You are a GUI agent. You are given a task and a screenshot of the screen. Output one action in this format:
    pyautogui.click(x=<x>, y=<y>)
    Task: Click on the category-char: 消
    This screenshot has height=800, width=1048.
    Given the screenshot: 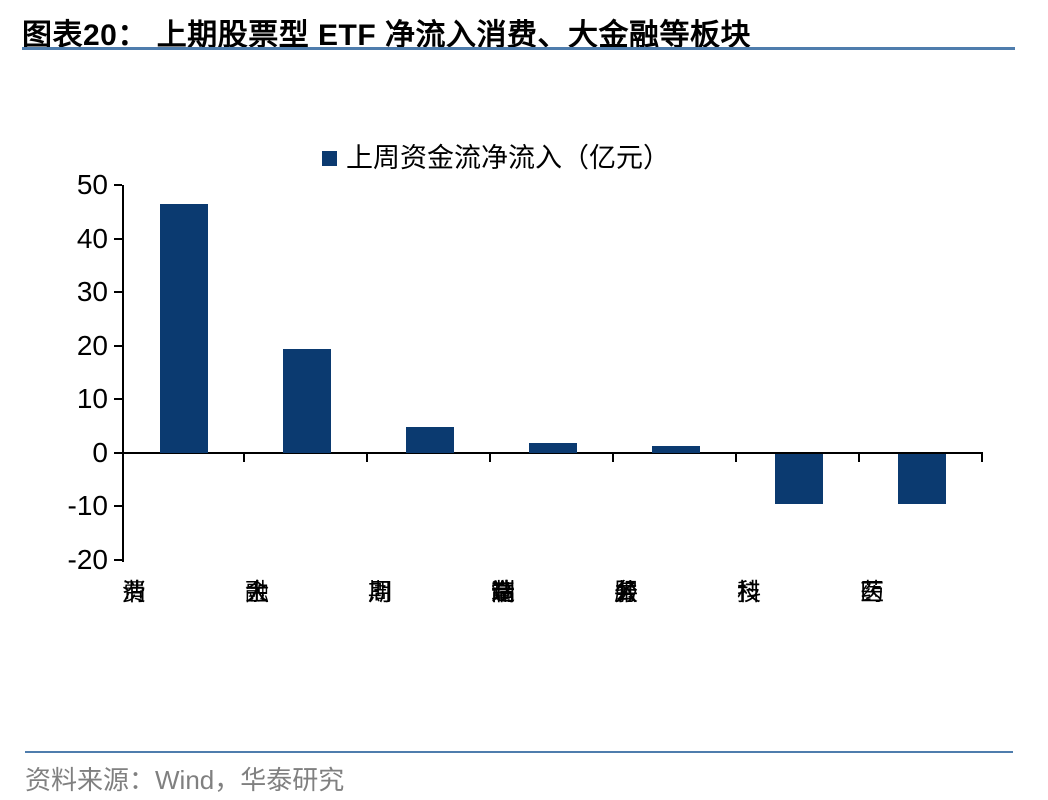 What is the action you would take?
    pyautogui.click(x=134, y=592)
    